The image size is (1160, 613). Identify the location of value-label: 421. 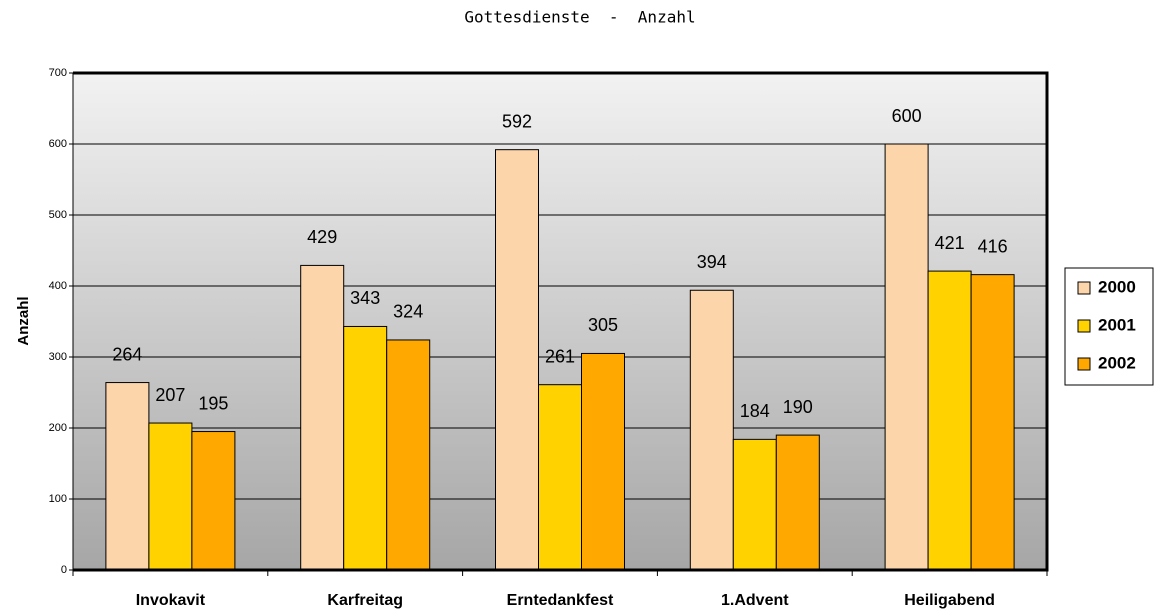
(950, 243).